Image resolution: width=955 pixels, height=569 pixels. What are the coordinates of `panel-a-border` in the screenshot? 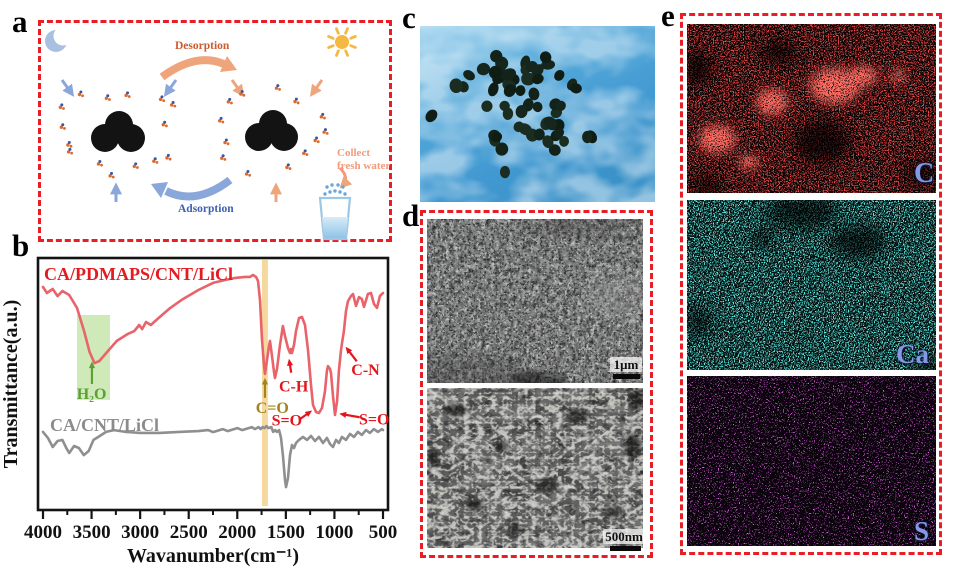 It's located at (215, 131).